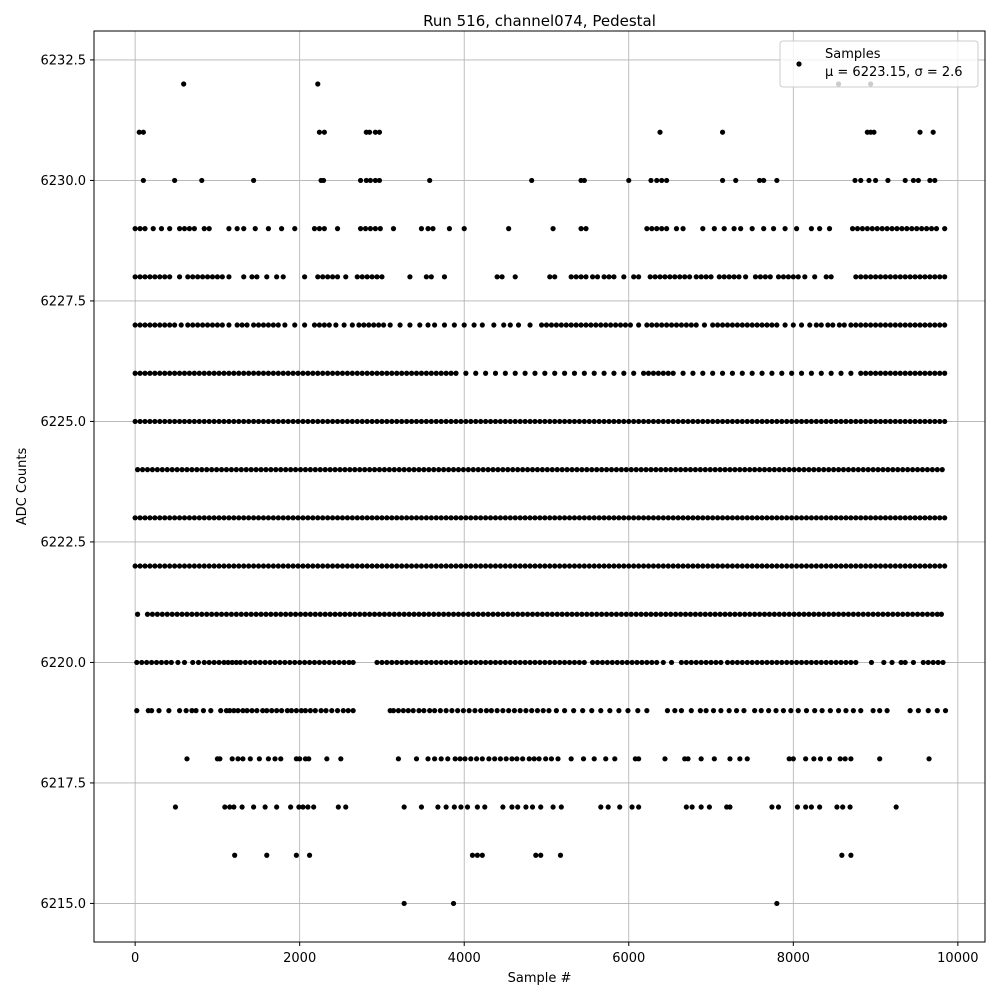 Image resolution: width=1000 pixels, height=1000 pixels. Describe the element at coordinates (539, 21) in the screenshot. I see `chart-title: Run 516, channel074, Pedestal` at that location.